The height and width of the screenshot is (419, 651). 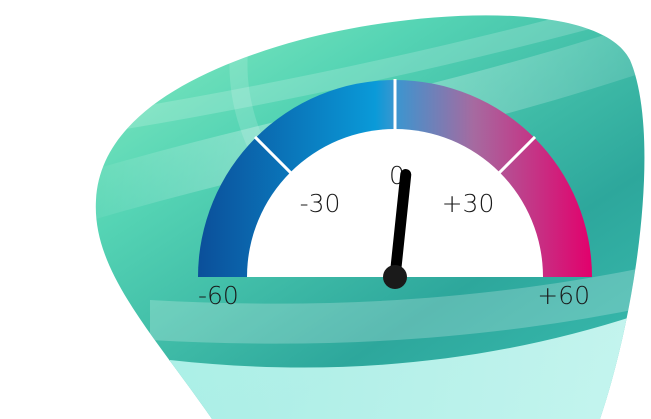 I want to click on label-max: +60, so click(x=563, y=295).